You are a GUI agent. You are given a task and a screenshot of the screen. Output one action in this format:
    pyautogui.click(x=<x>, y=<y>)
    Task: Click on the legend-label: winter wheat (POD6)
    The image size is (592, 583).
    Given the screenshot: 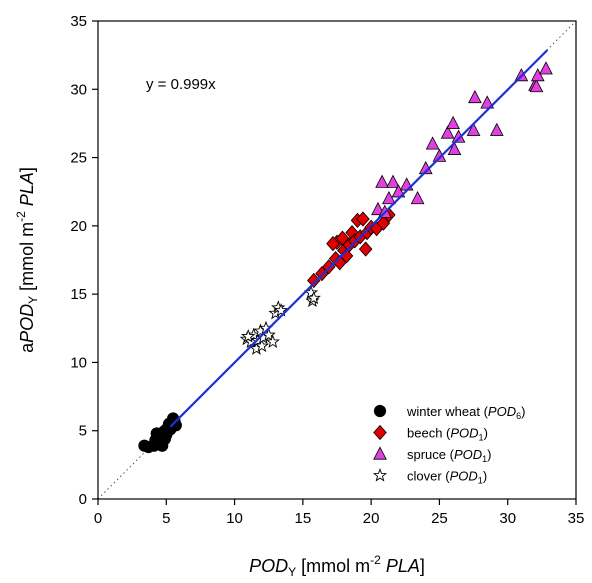 What is the action you would take?
    pyautogui.click(x=465, y=412)
    